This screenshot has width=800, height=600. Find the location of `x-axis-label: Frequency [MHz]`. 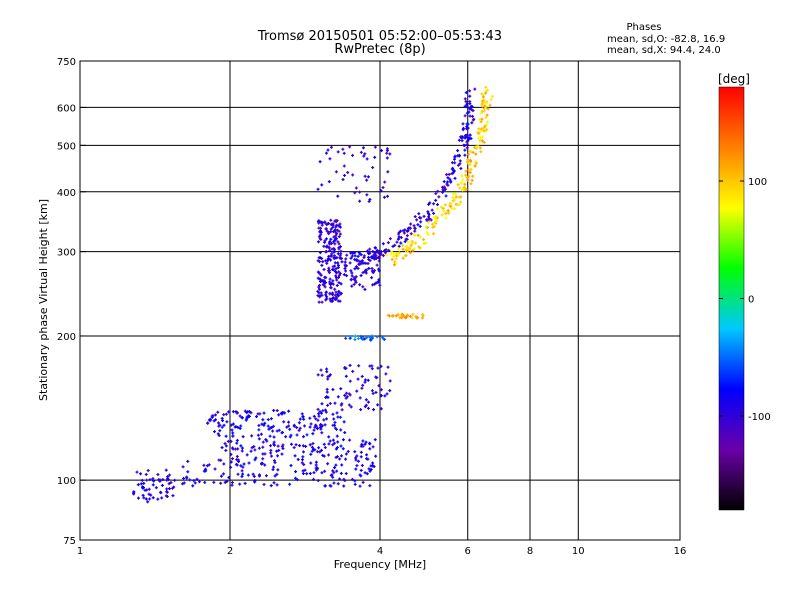

x-axis-label: Frequency [MHz] is located at coordinates (380, 564).